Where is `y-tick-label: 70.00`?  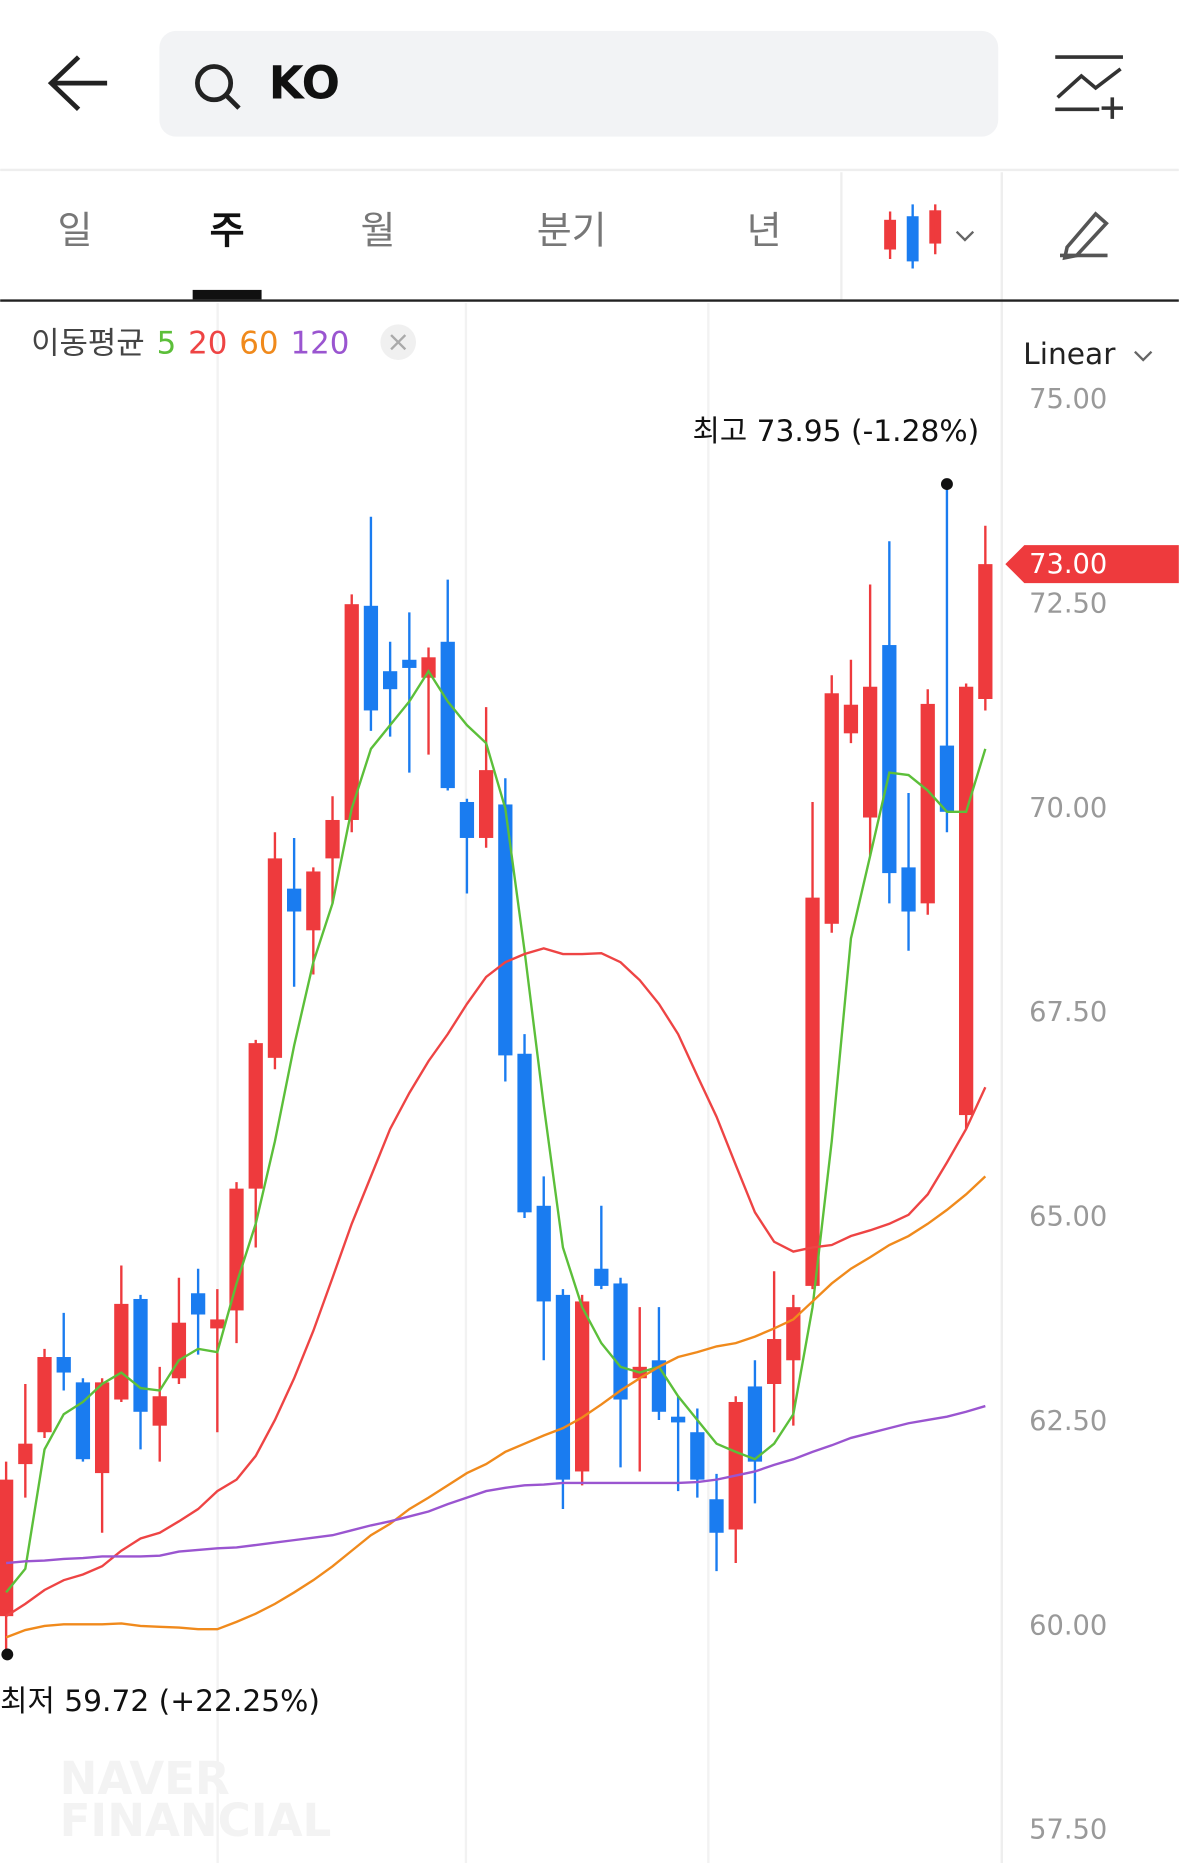
y-tick-label: 70.00 is located at coordinates (1068, 808).